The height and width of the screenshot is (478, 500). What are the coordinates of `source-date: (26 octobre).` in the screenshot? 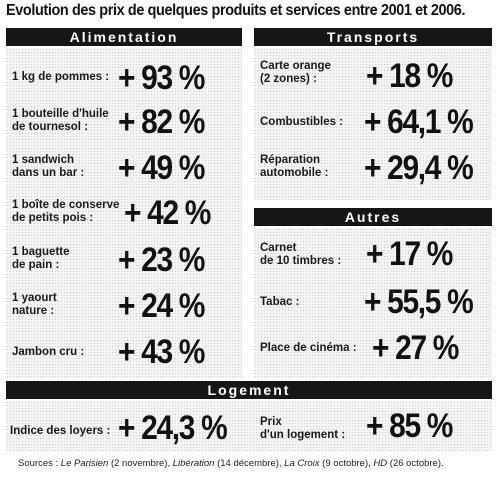 It's located at (415, 463).